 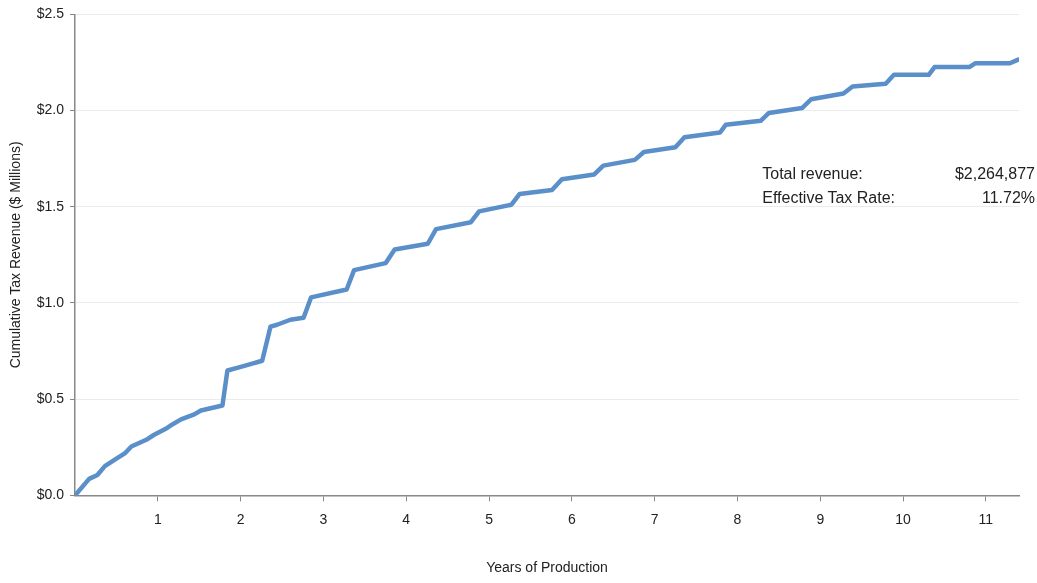 What do you see at coordinates (903, 518) in the screenshot?
I see `x-tick-label: 10` at bounding box center [903, 518].